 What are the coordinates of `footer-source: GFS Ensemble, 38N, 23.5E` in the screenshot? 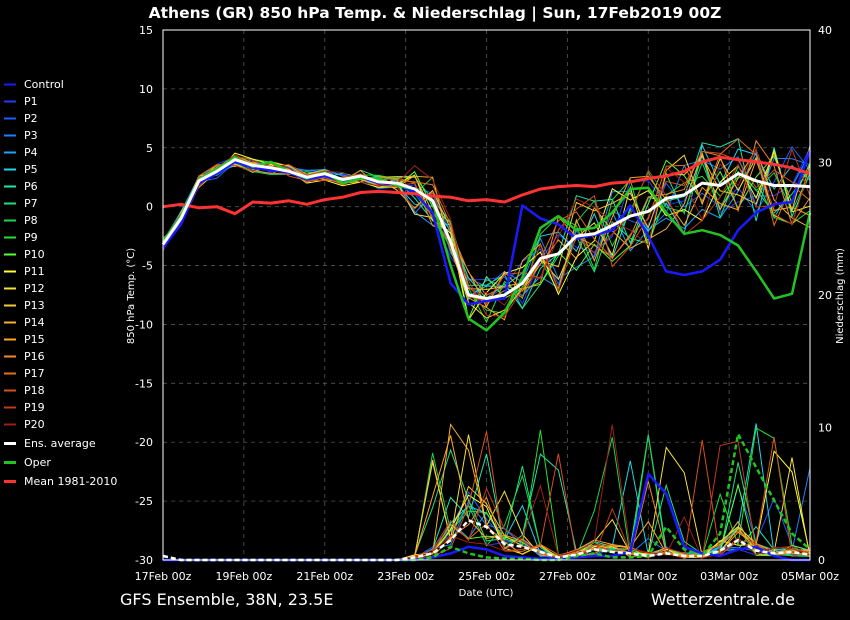 It's located at (226, 599).